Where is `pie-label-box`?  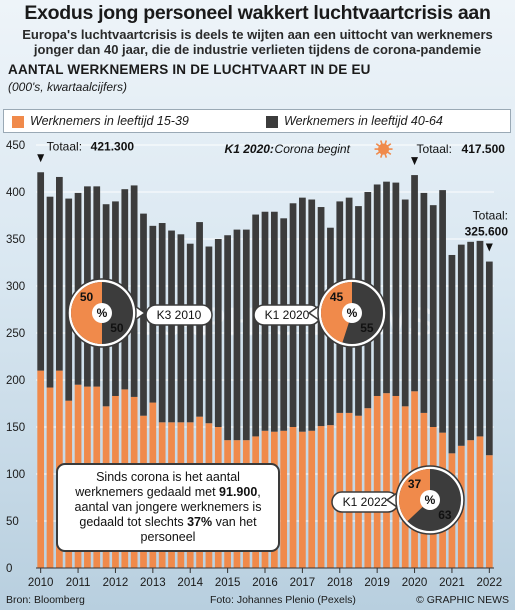
pie-label-box is located at coordinates (179, 315).